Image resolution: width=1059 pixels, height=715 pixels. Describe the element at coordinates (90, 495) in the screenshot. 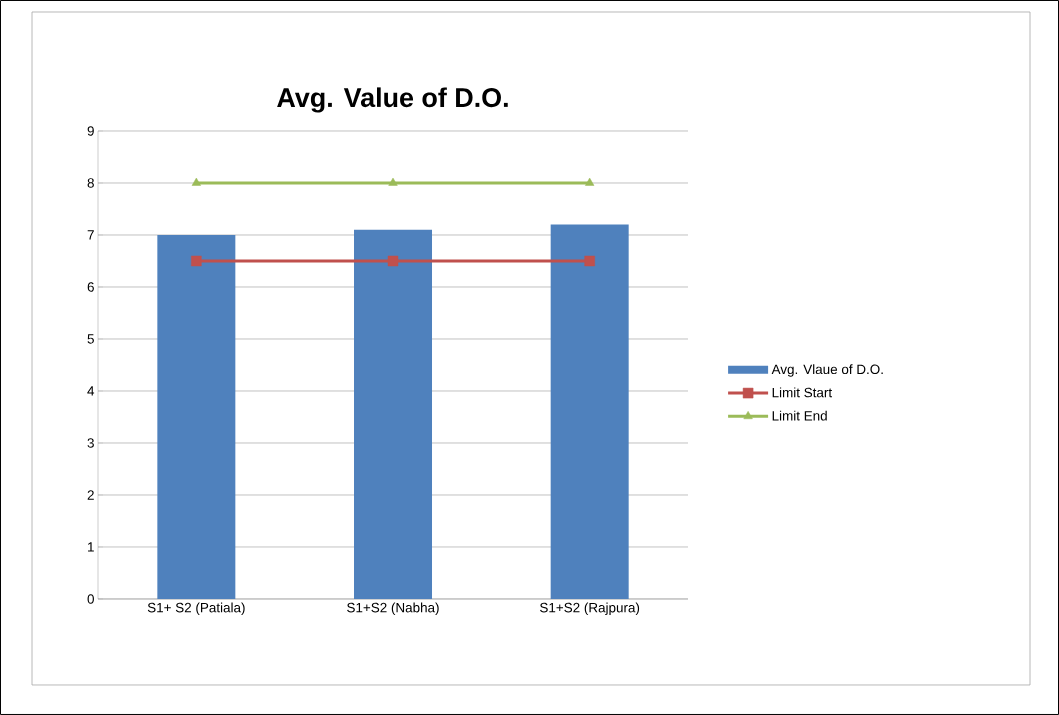

I see `y-tick-label: 2` at that location.